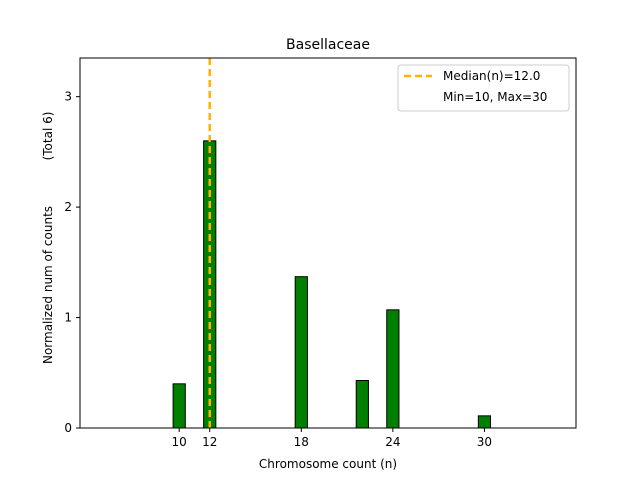  I want to click on x-tick-label: 10, so click(179, 442).